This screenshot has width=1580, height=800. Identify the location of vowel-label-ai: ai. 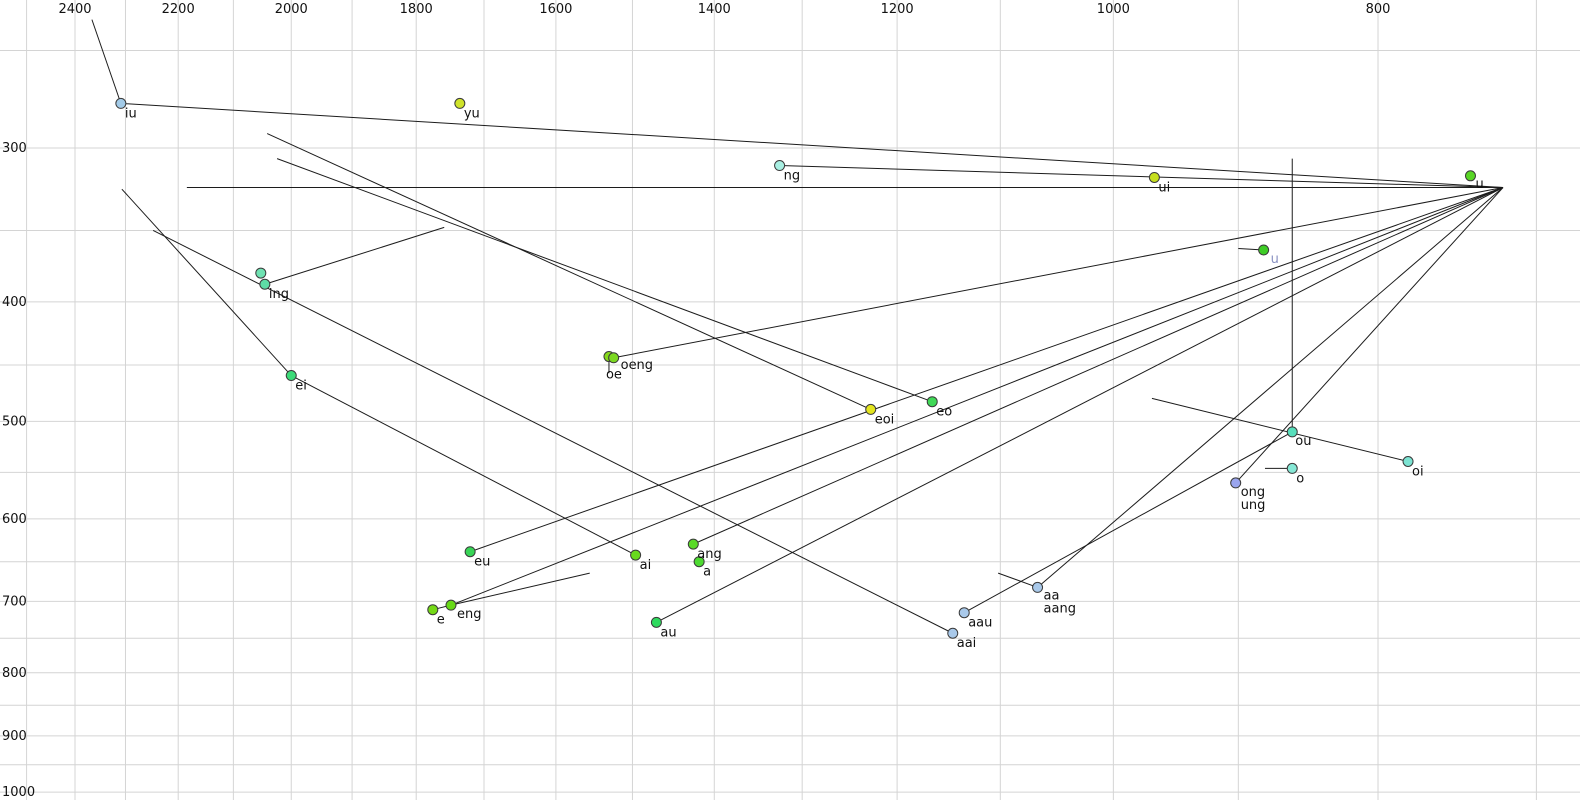
(646, 565).